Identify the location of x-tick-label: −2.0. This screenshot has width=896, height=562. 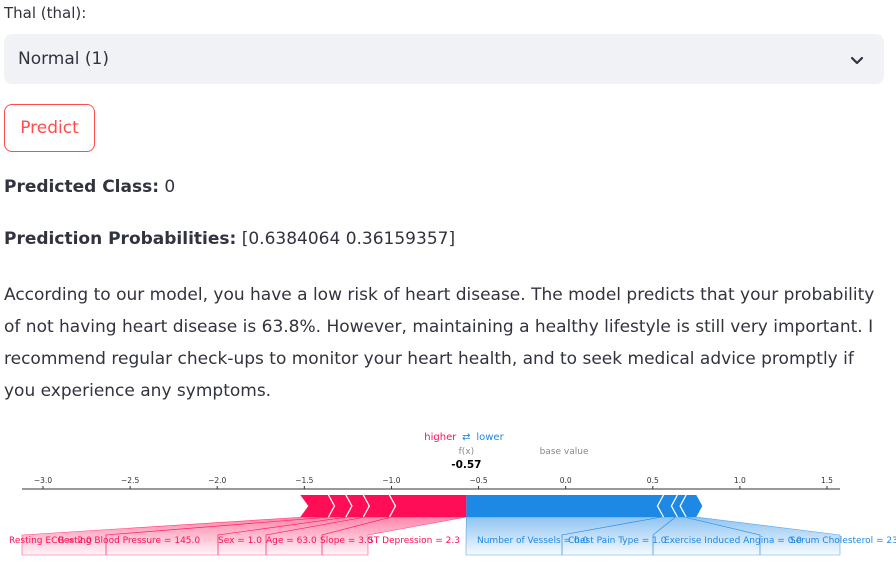
(217, 480).